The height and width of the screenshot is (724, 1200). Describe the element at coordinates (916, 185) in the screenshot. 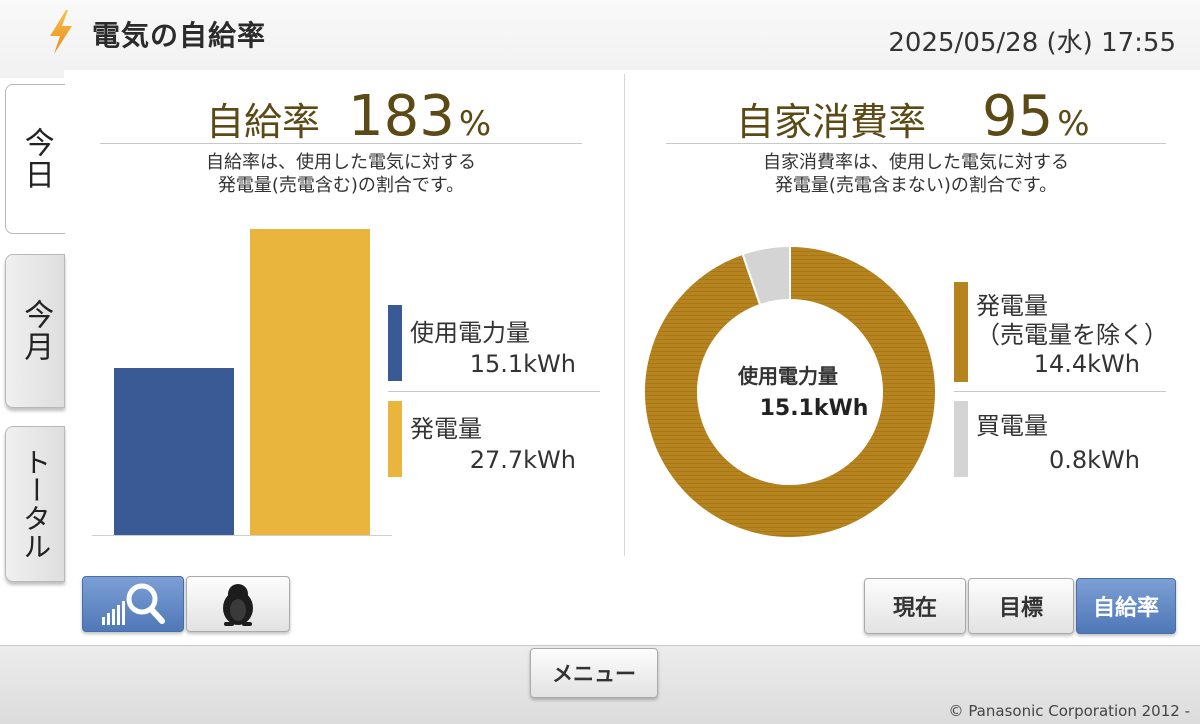

I see `self-consumption-desc-line2: 発電量(売電含まない)の割合です。` at that location.